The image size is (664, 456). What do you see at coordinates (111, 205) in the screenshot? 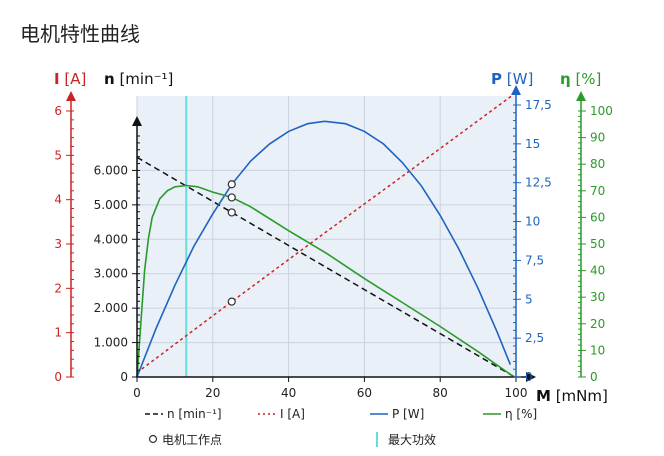
I see `y-tick-label-n: 5.000` at bounding box center [111, 205].